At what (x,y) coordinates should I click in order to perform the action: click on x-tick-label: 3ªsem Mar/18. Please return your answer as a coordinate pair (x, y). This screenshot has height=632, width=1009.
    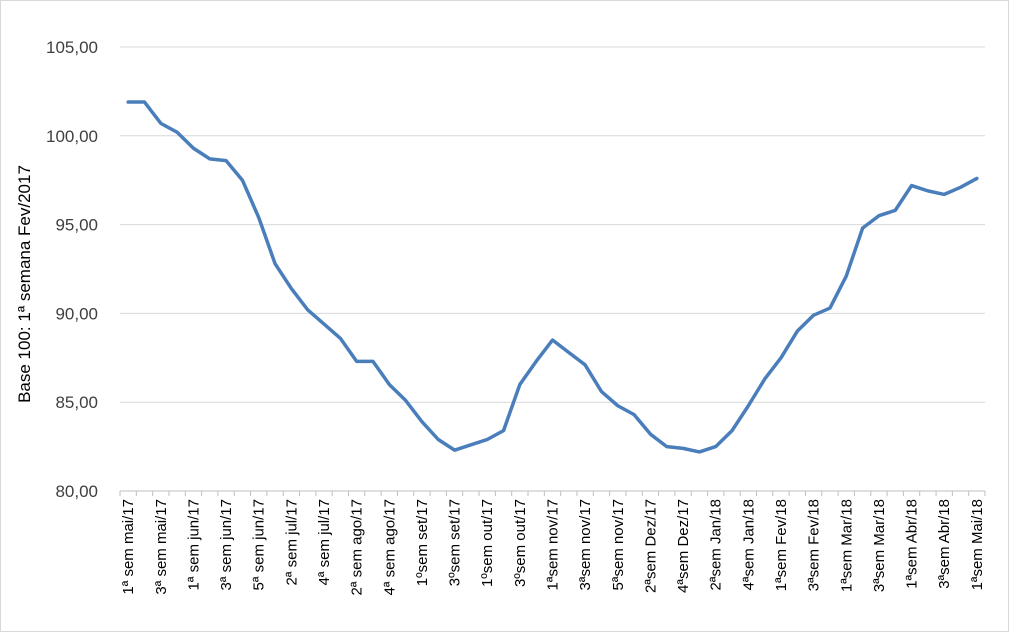
    Looking at the image, I should click on (879, 545).